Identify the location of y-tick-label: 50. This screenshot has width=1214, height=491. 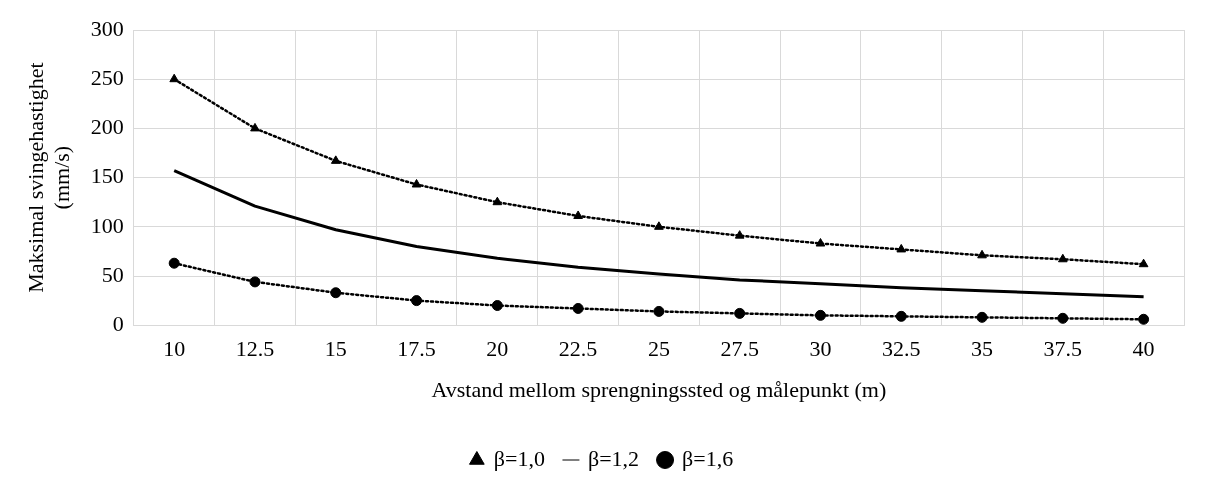
(112, 274).